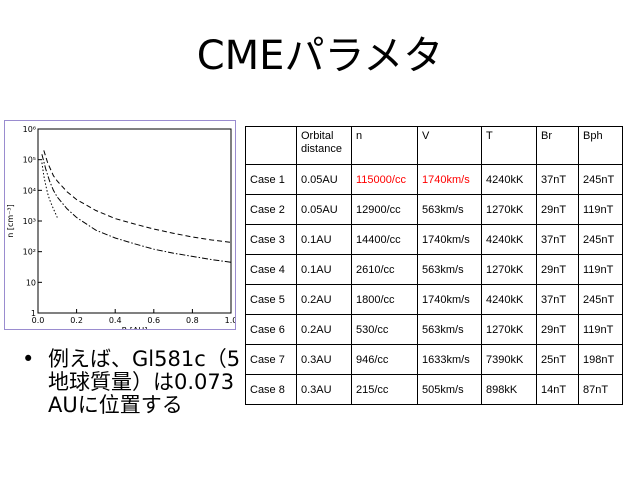  I want to click on header-cell-empty, so click(271, 145).